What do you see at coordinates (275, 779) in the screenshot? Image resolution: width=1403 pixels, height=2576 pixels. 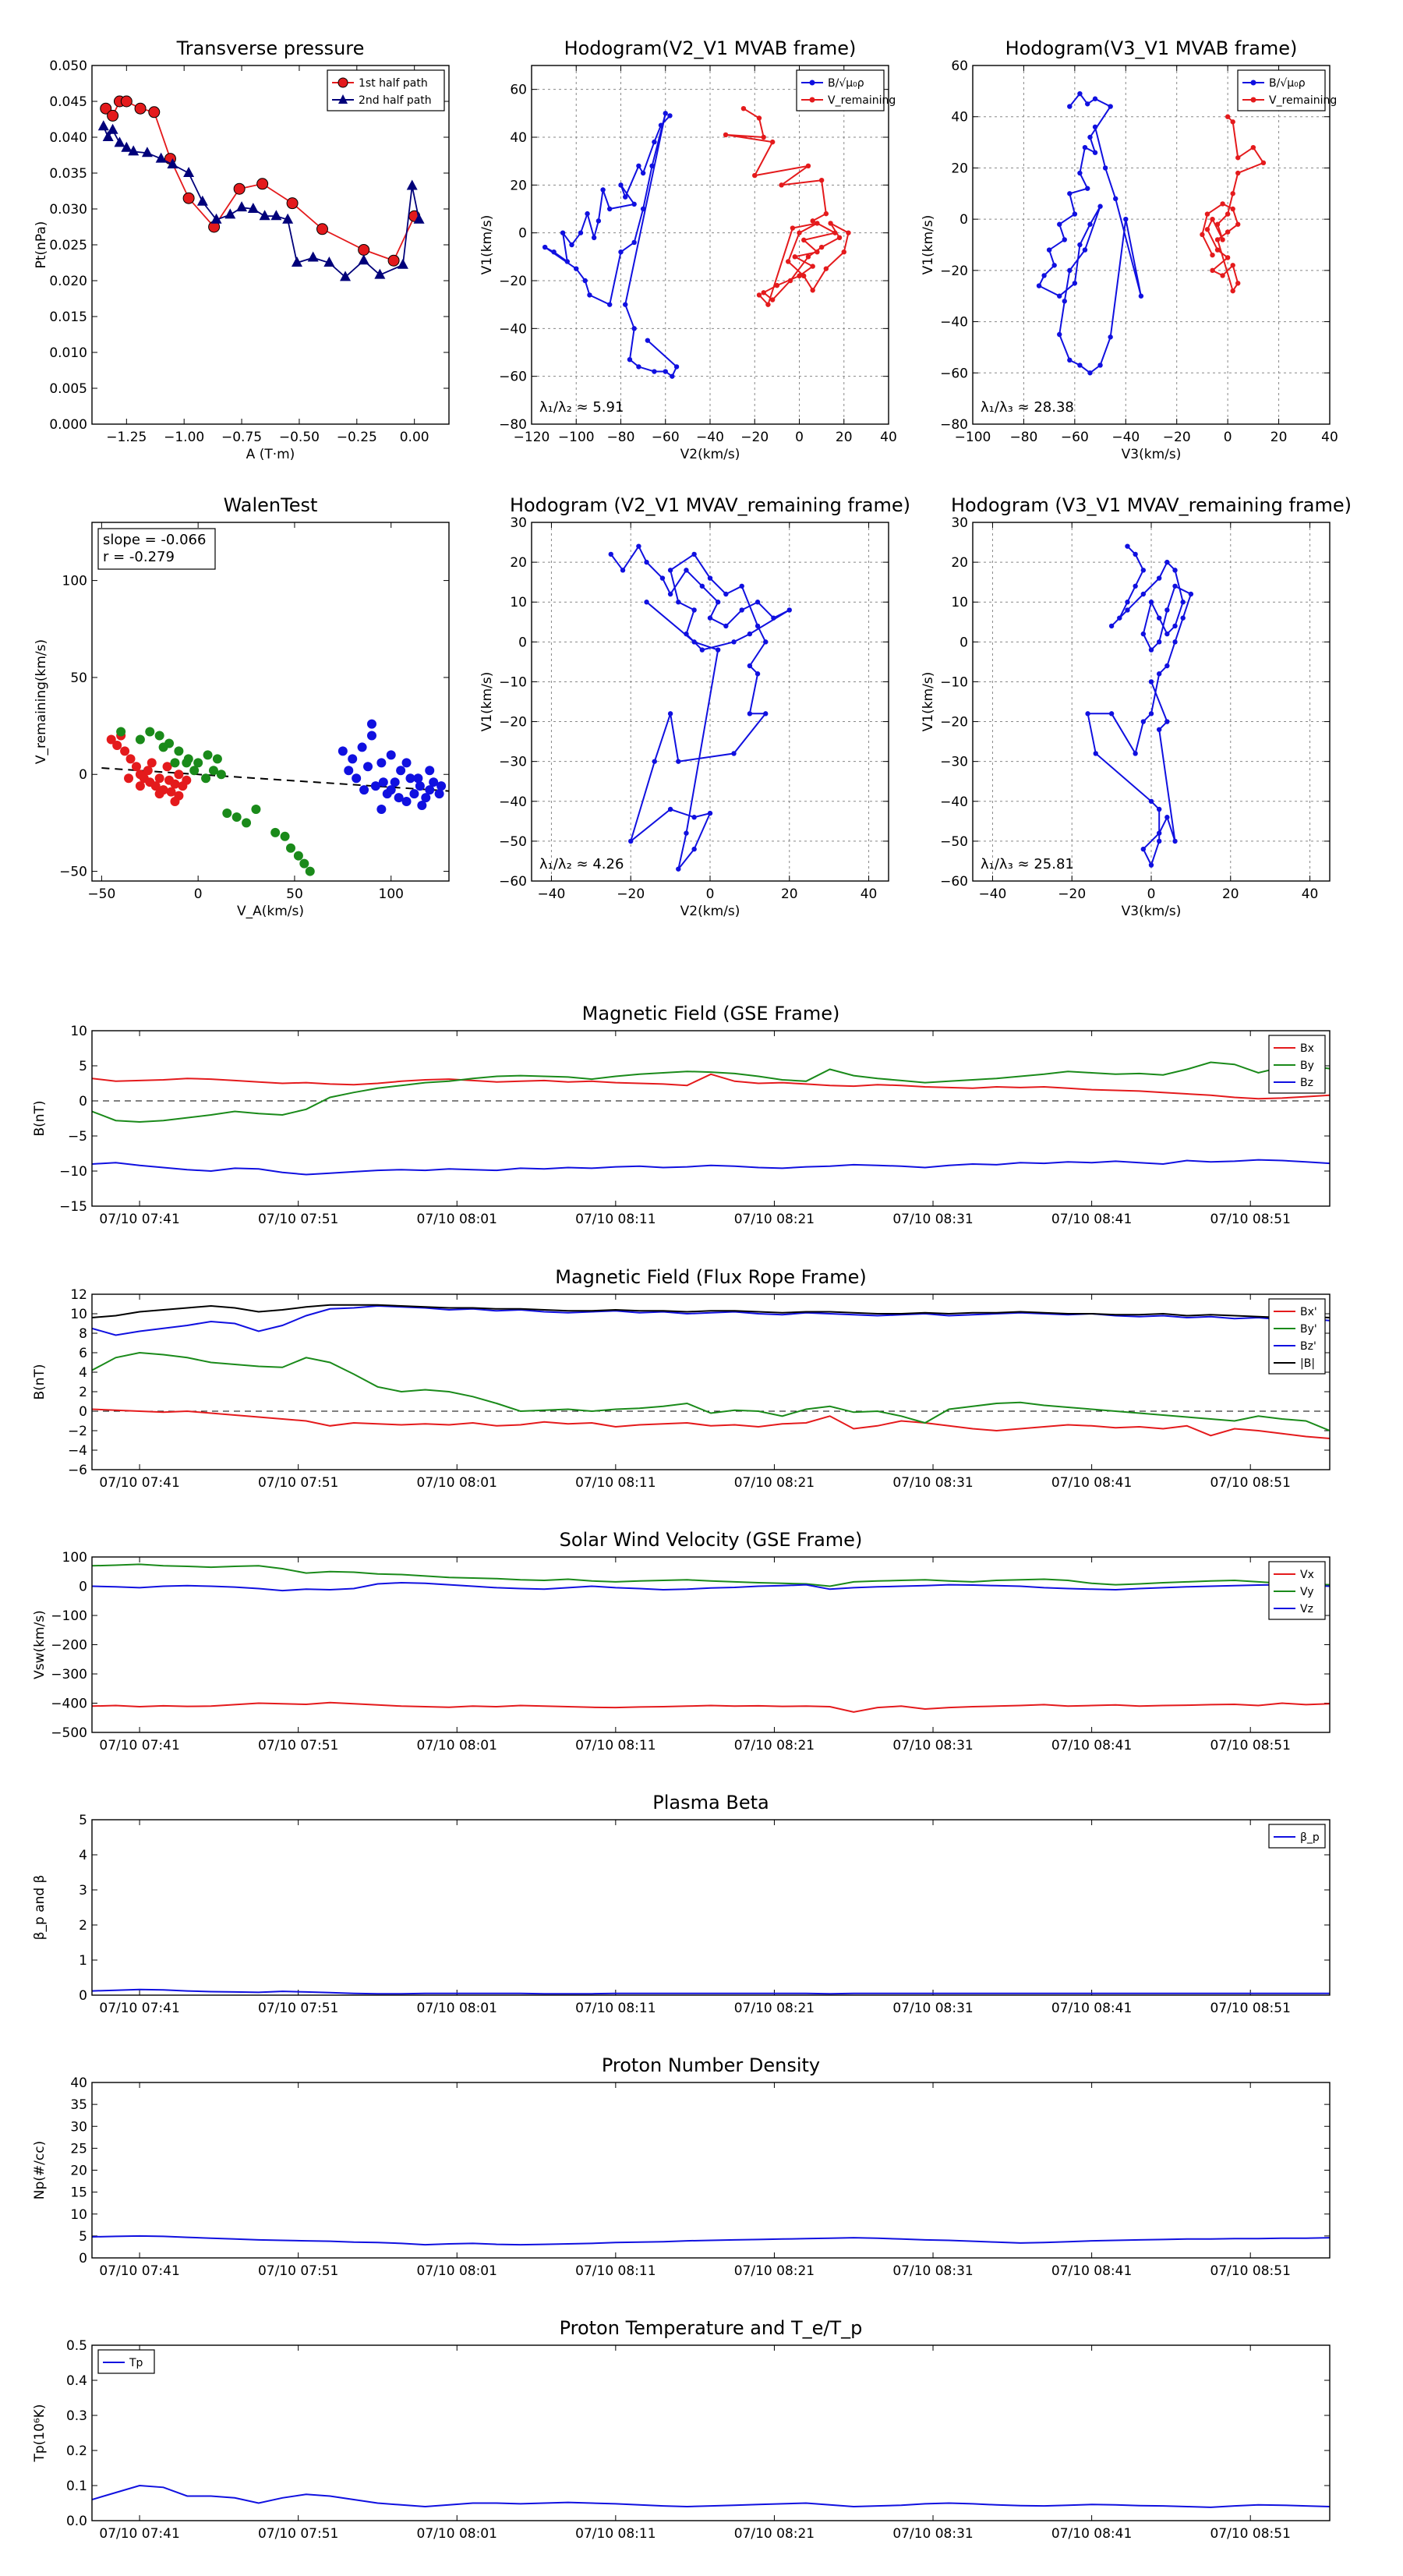 I see `fit-line` at bounding box center [275, 779].